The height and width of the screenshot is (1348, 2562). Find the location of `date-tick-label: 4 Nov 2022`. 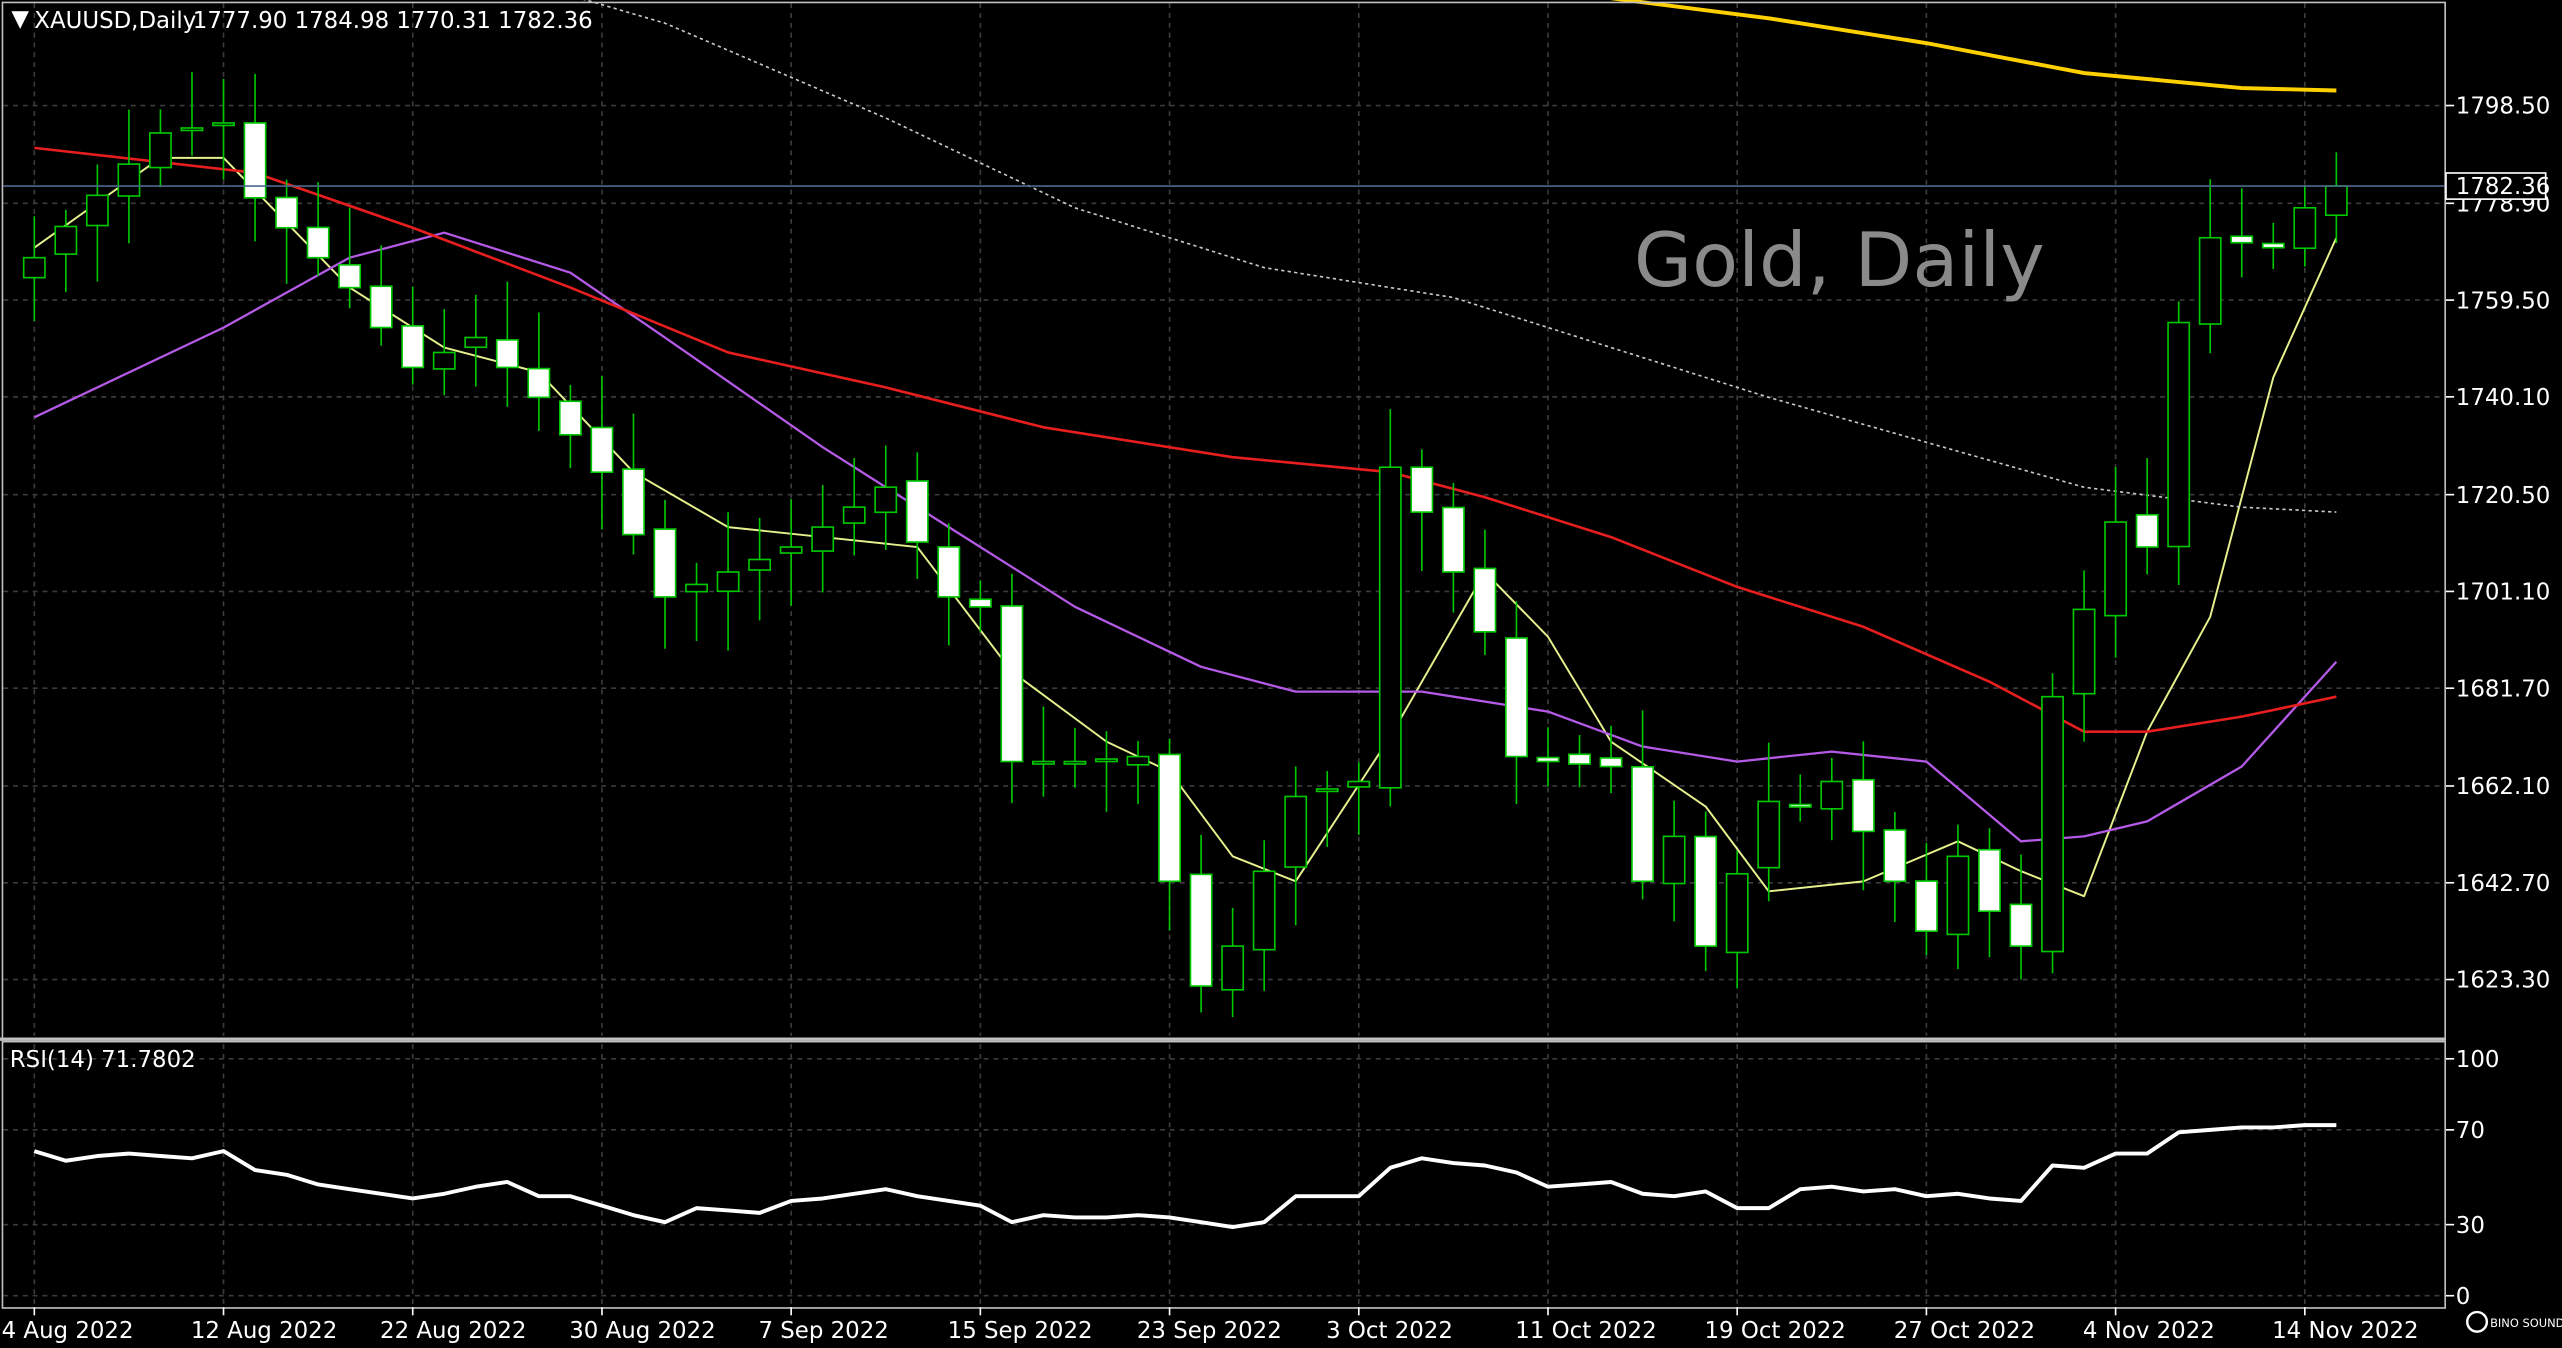

date-tick-label: 4 Nov 2022 is located at coordinates (2149, 1331).